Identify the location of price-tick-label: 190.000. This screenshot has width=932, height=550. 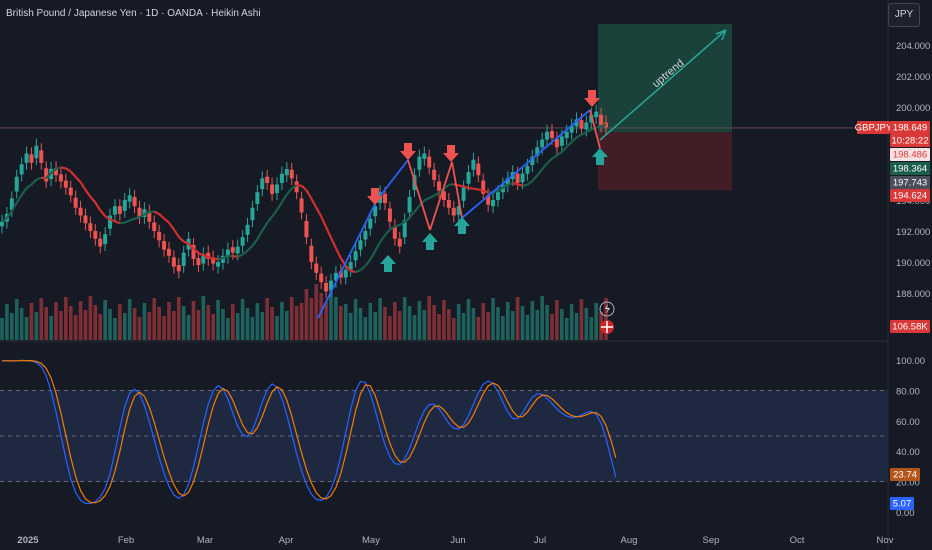
(913, 263).